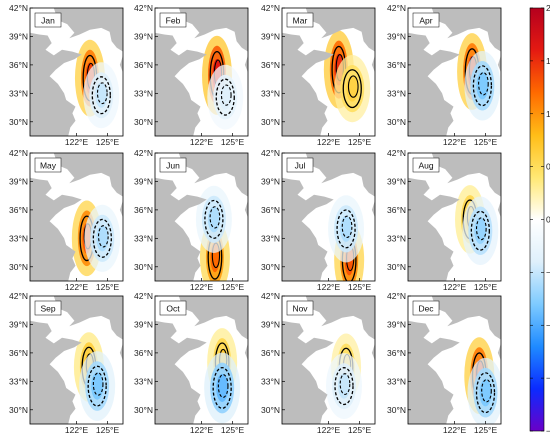 The width and height of the screenshot is (550, 444). I want to click on month-label: Sep, so click(47, 309).